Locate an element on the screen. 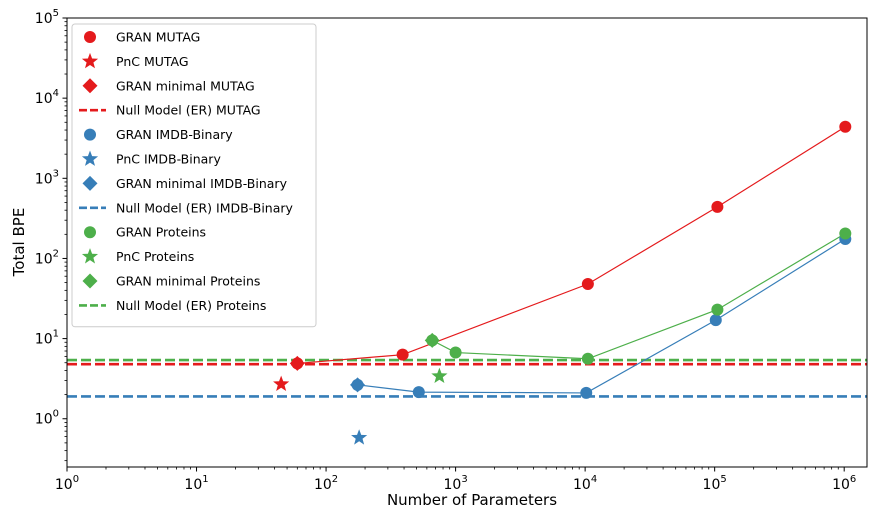  legend-entry: Null Model (ER) Proteins is located at coordinates (172, 305).